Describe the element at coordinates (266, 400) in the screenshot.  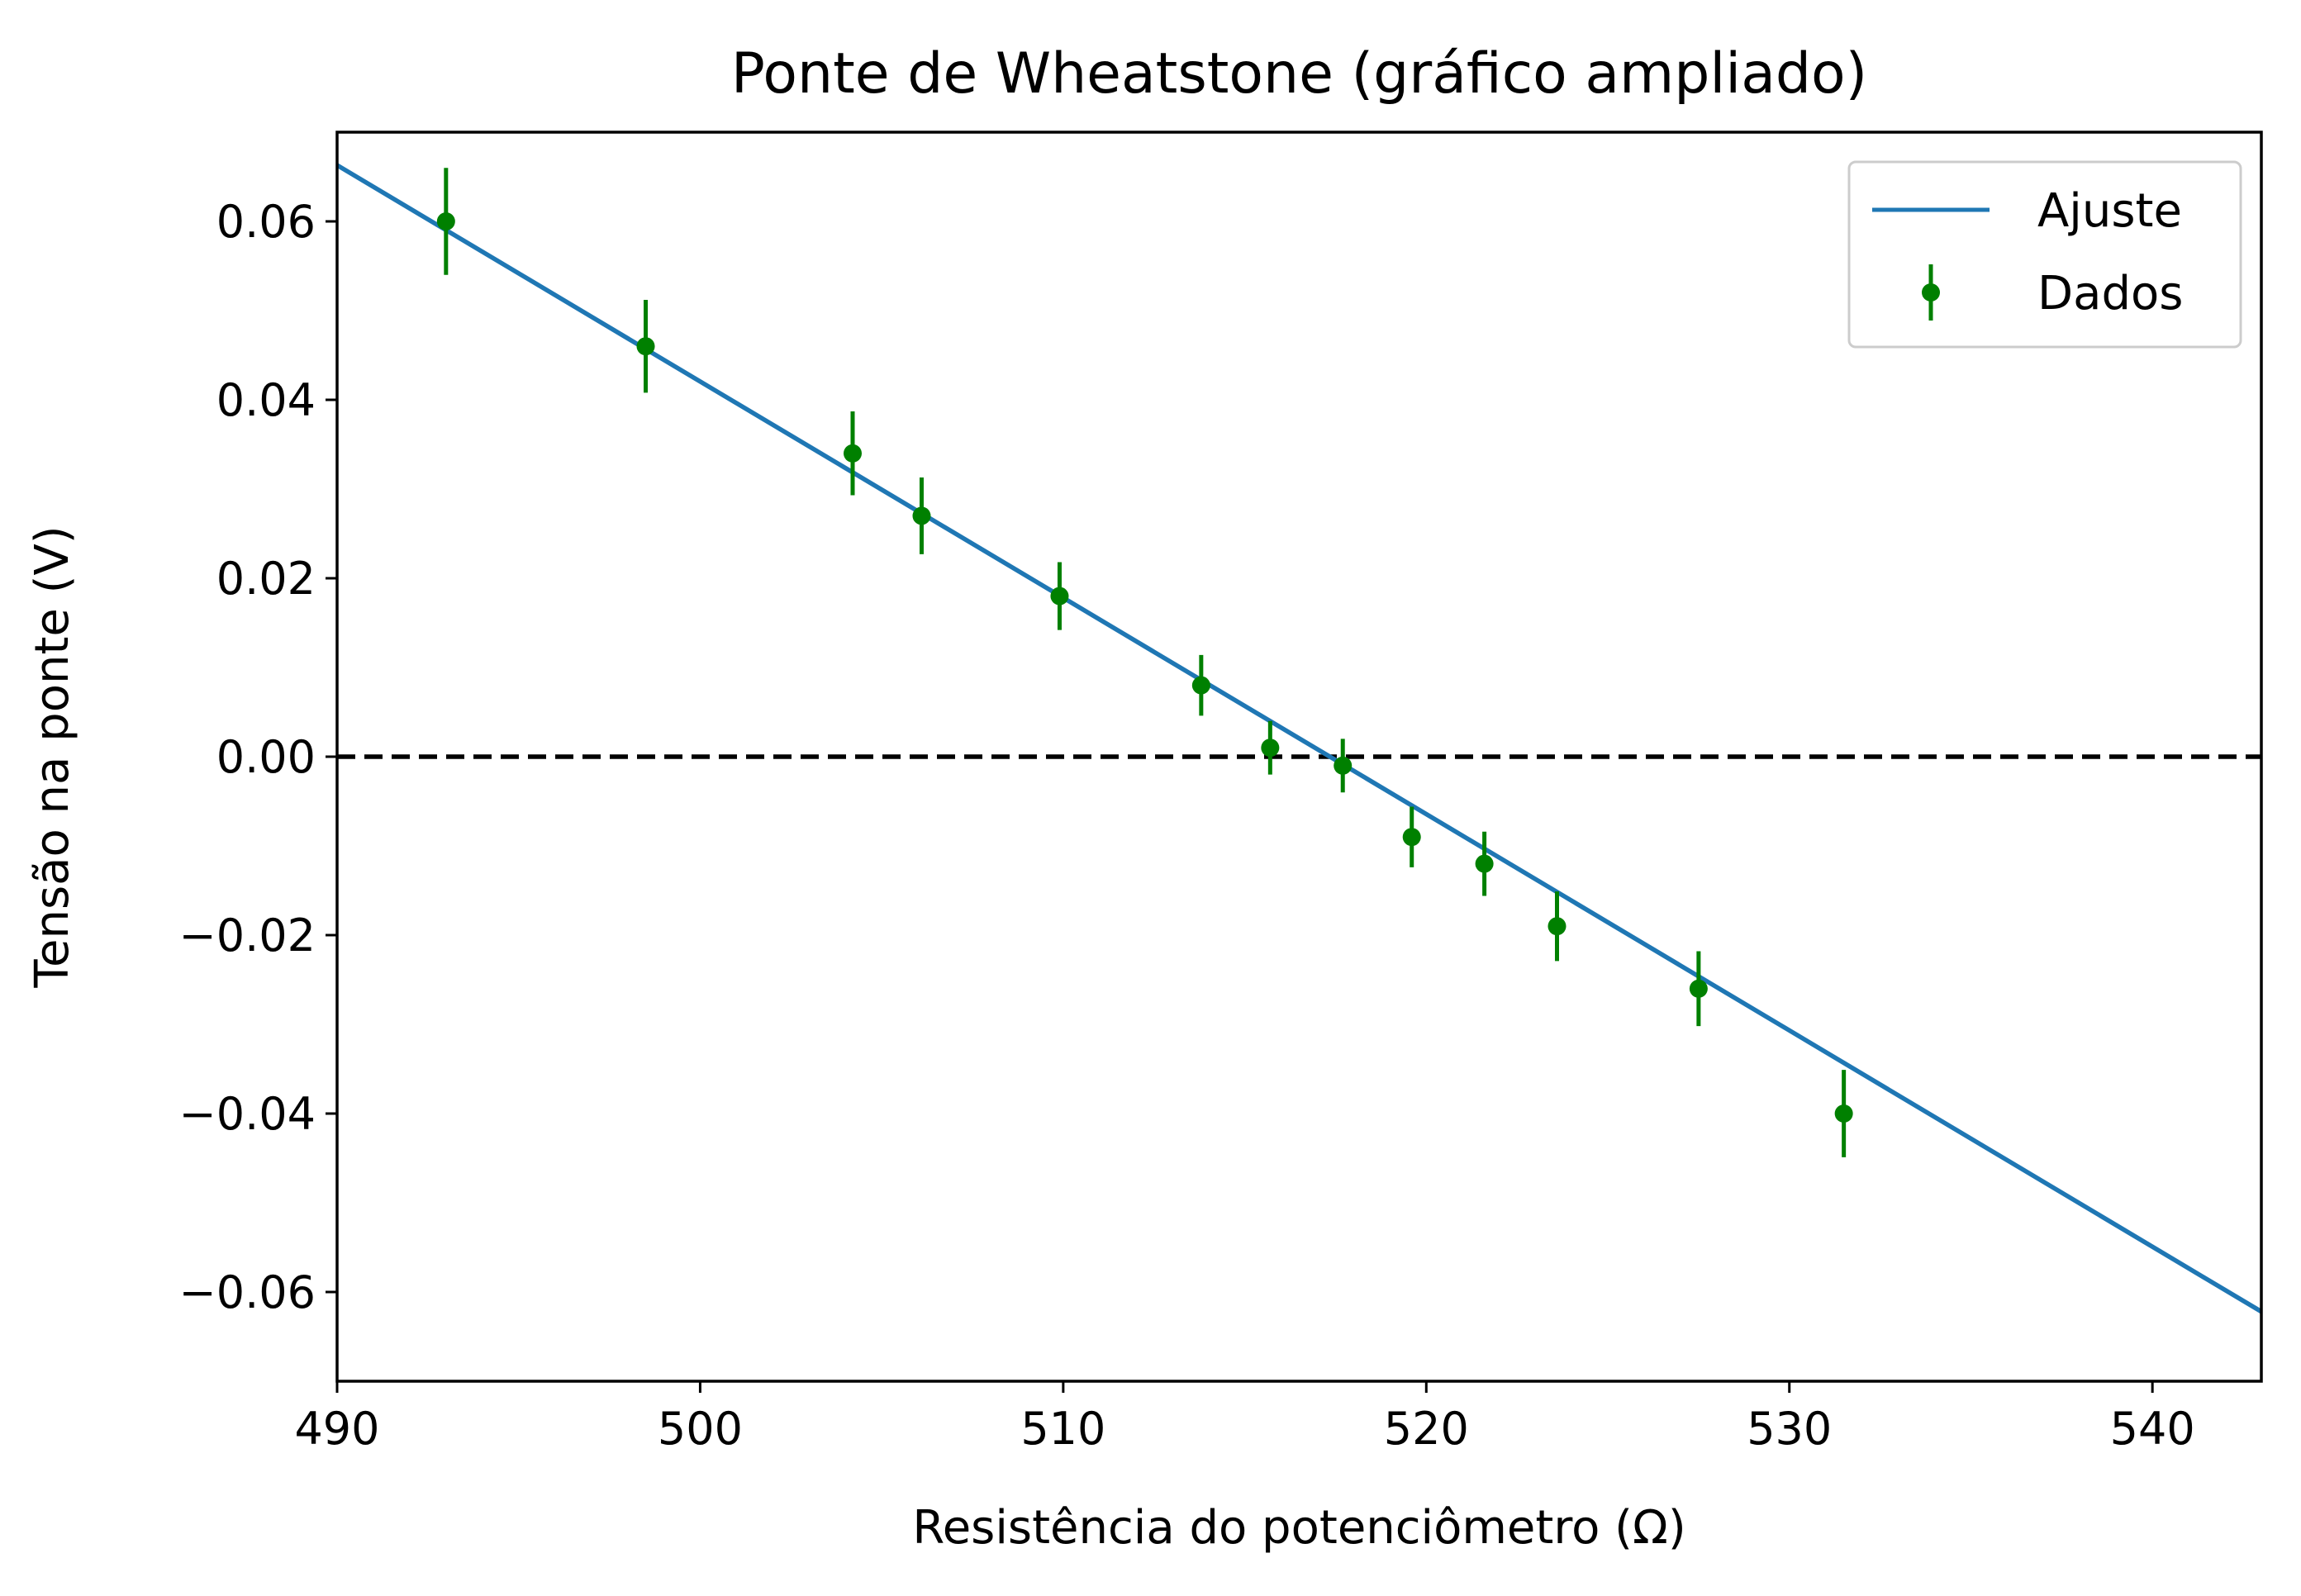
I see `y-tick-label: 0.04` at that location.